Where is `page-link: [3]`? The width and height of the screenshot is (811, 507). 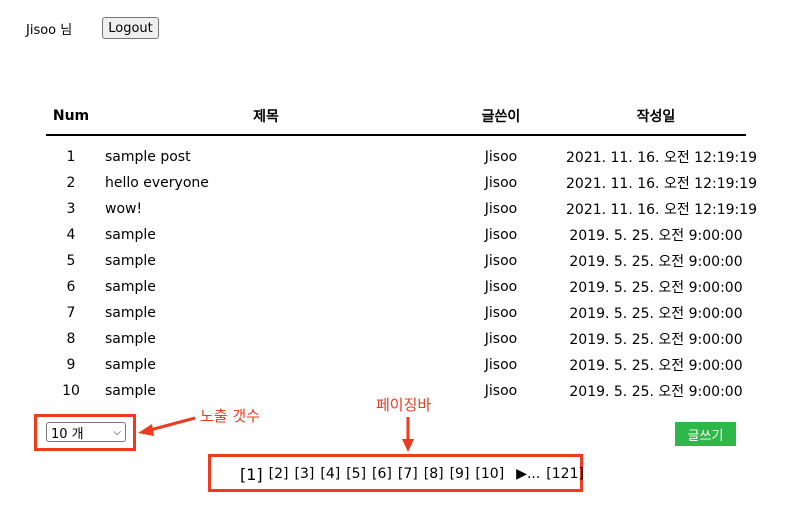 page-link: [3] is located at coordinates (304, 474).